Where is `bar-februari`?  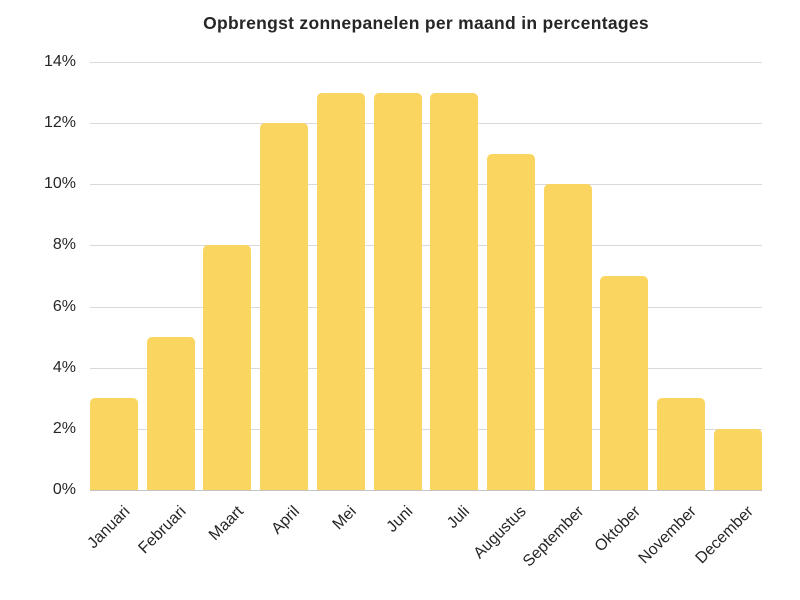 bar-februari is located at coordinates (170, 413).